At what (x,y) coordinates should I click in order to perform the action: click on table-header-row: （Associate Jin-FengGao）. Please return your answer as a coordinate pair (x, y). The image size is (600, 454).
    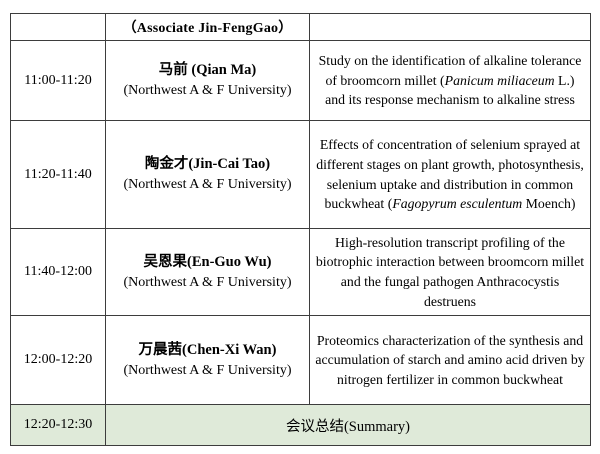
    Looking at the image, I should click on (300, 27).